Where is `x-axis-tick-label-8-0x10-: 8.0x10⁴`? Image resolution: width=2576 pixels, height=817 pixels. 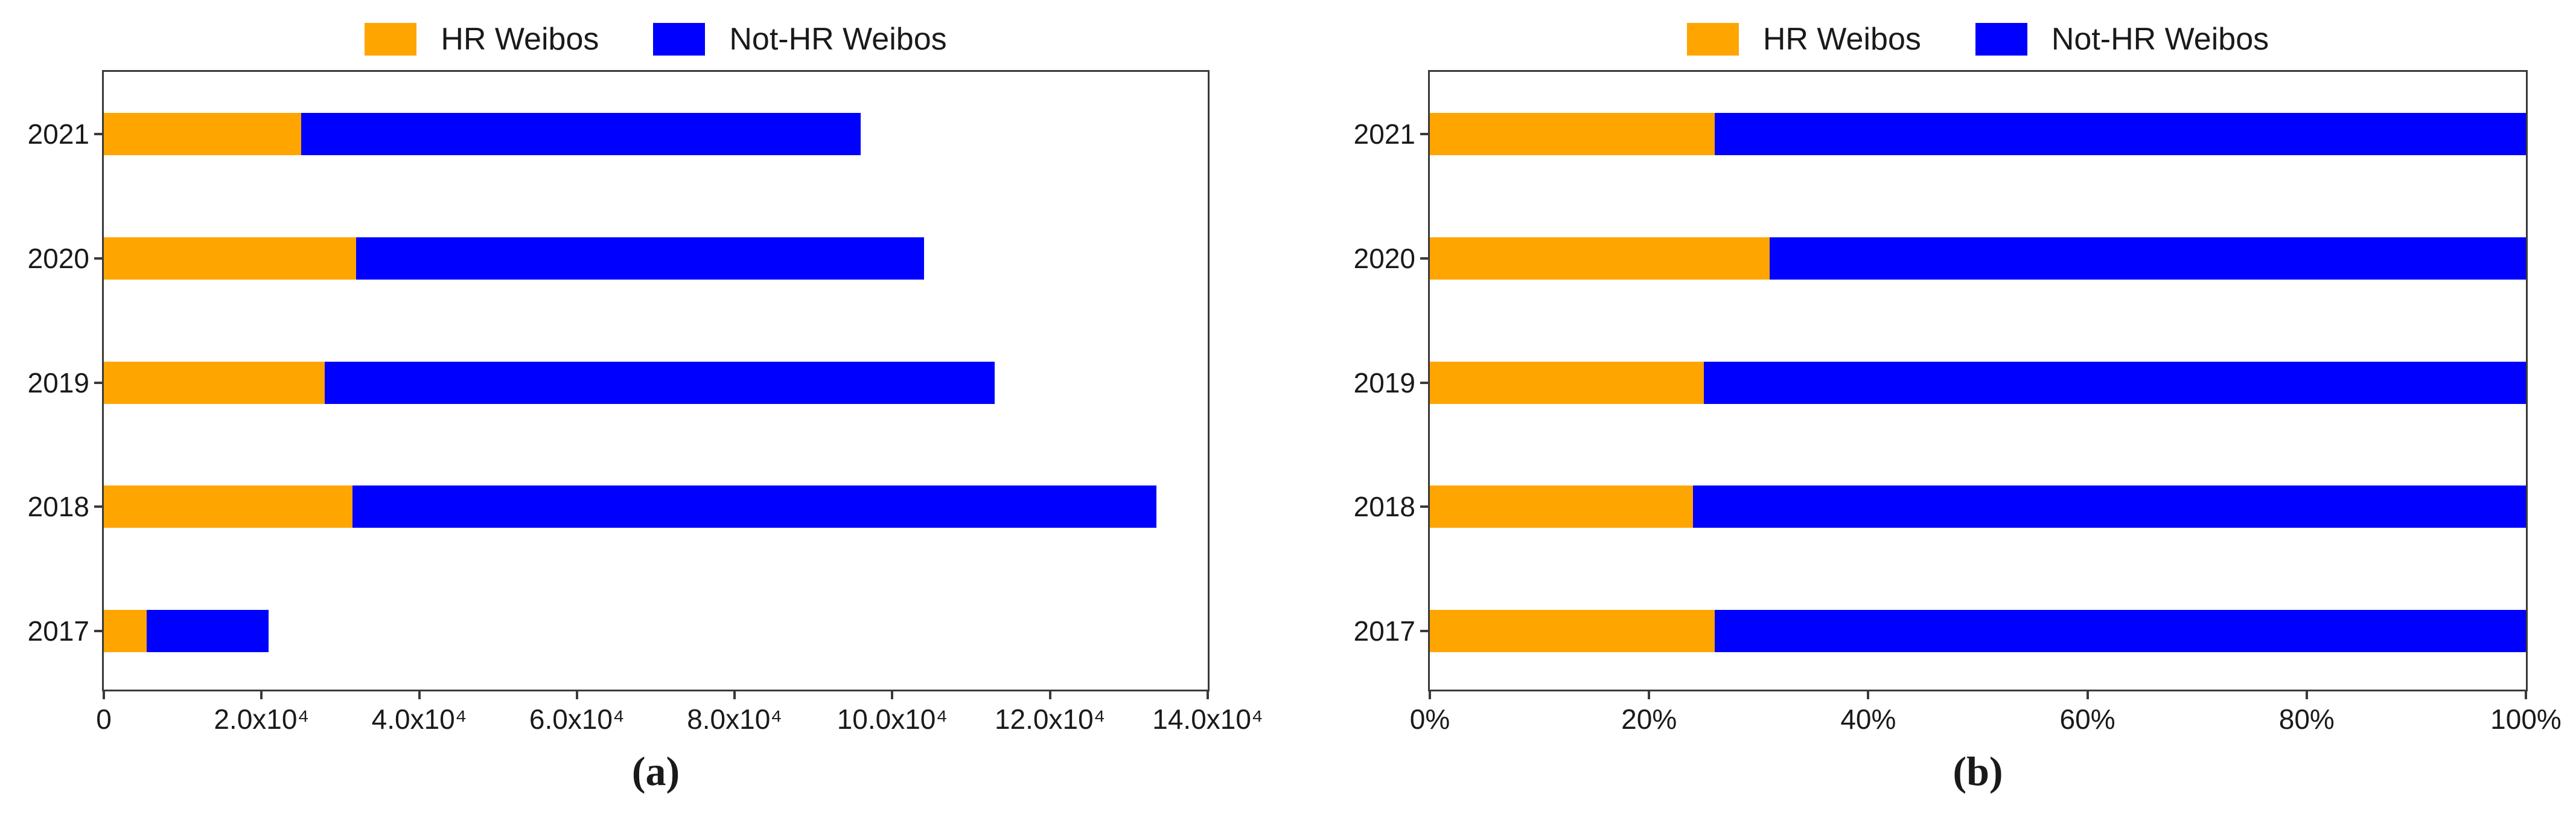 x-axis-tick-label-8-0x10-: 8.0x10⁴ is located at coordinates (735, 719).